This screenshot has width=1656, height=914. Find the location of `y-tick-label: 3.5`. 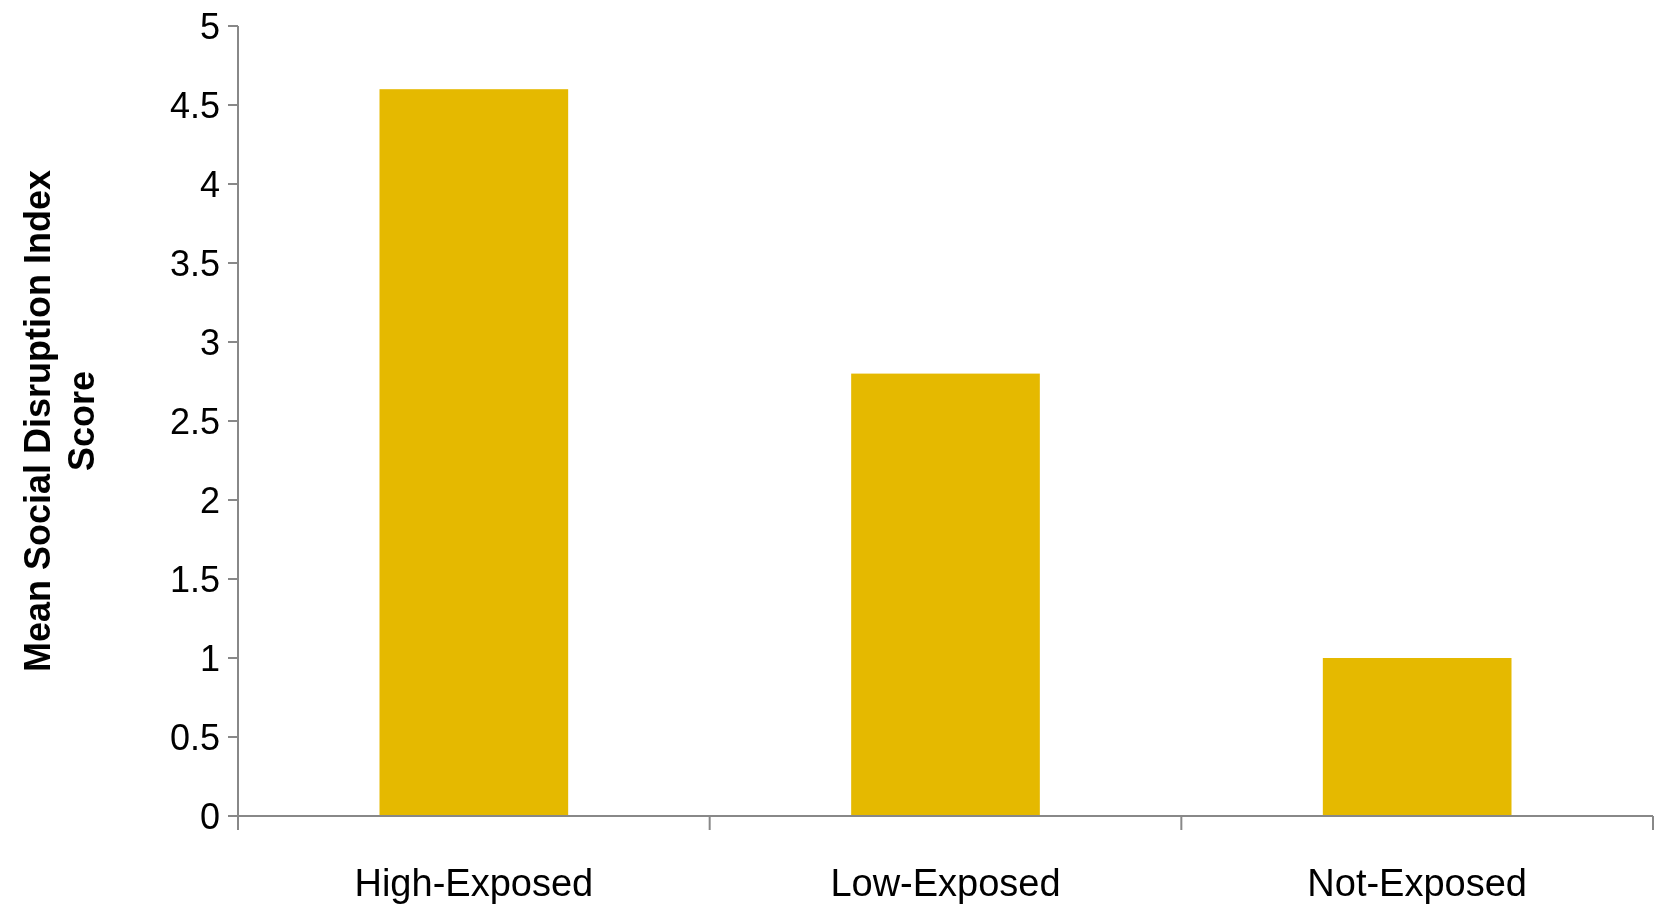

y-tick-label: 3.5 is located at coordinates (194, 263).